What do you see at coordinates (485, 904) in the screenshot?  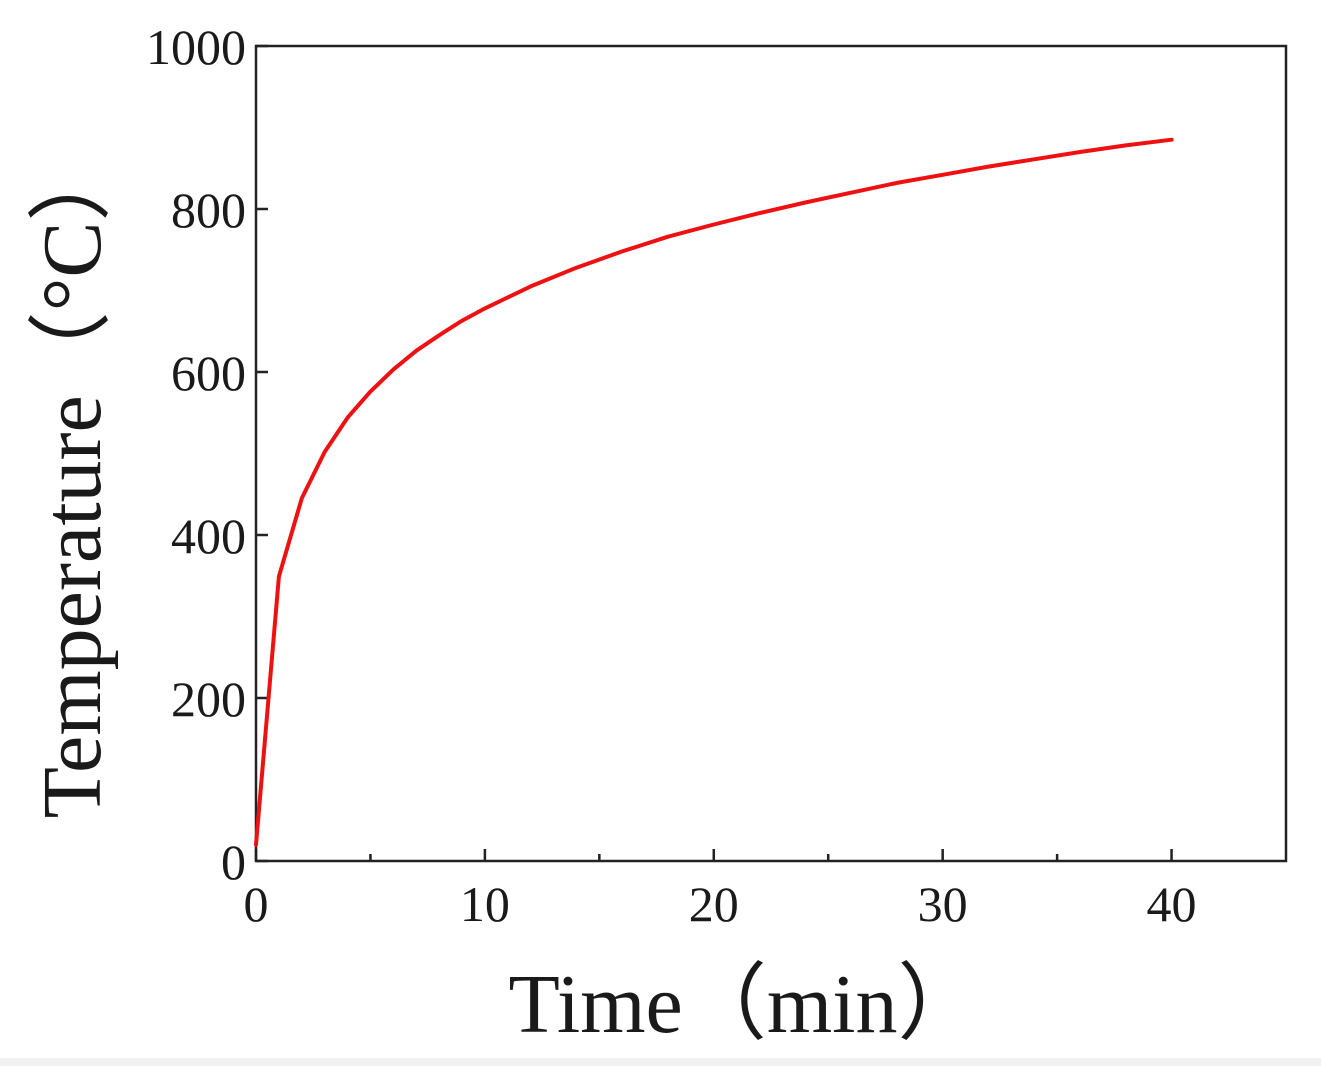 I see `x-tick-label: 10` at bounding box center [485, 904].